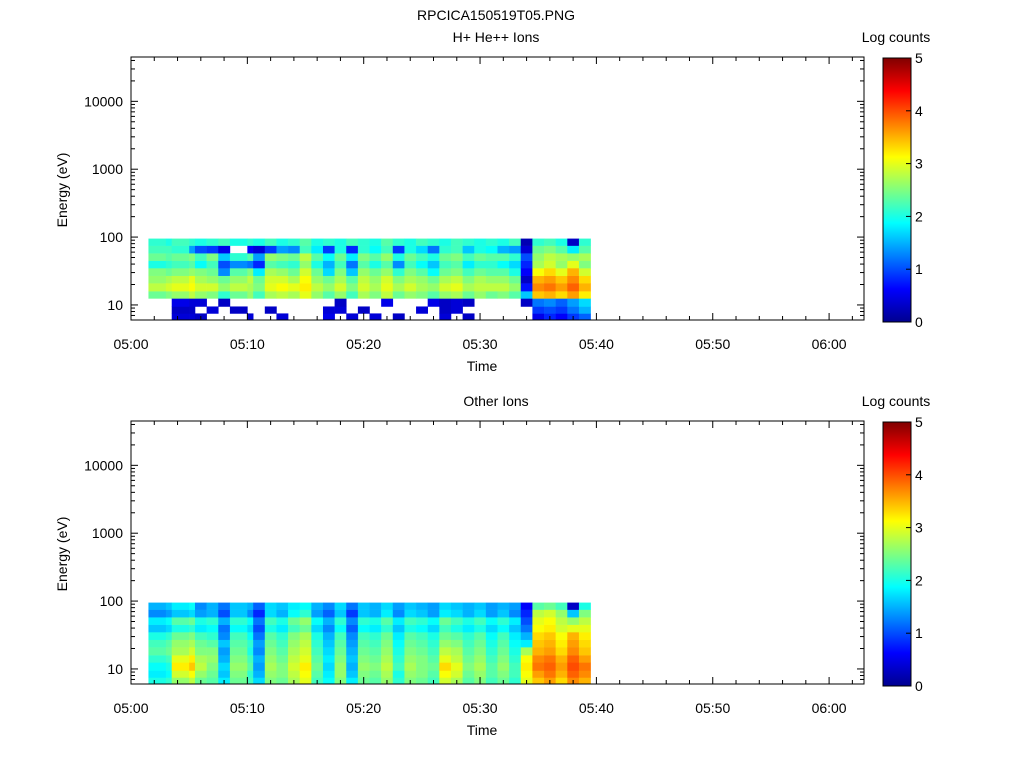 This screenshot has height=773, width=1024. What do you see at coordinates (902, 190) in the screenshot?
I see `colorbar: 0 1 2 3 4 5` at bounding box center [902, 190].